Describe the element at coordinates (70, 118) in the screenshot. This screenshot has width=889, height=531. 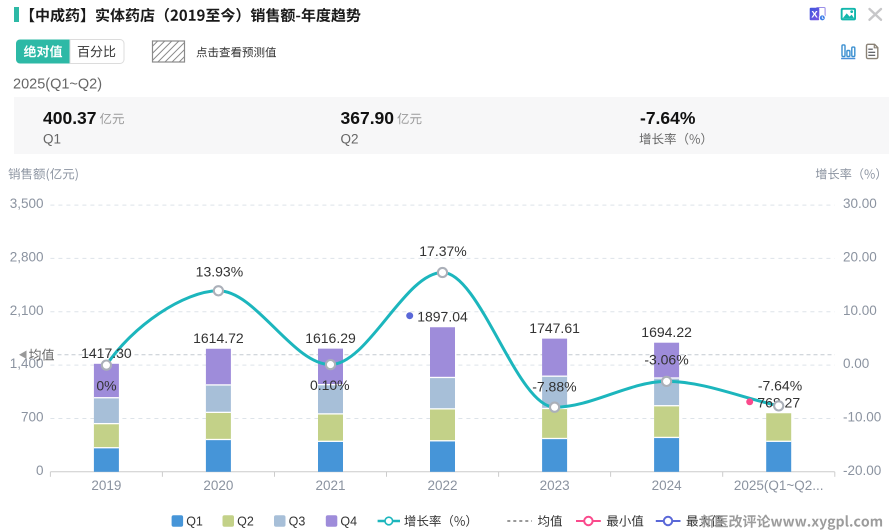
I see `svg-text: 400.37` at that location.